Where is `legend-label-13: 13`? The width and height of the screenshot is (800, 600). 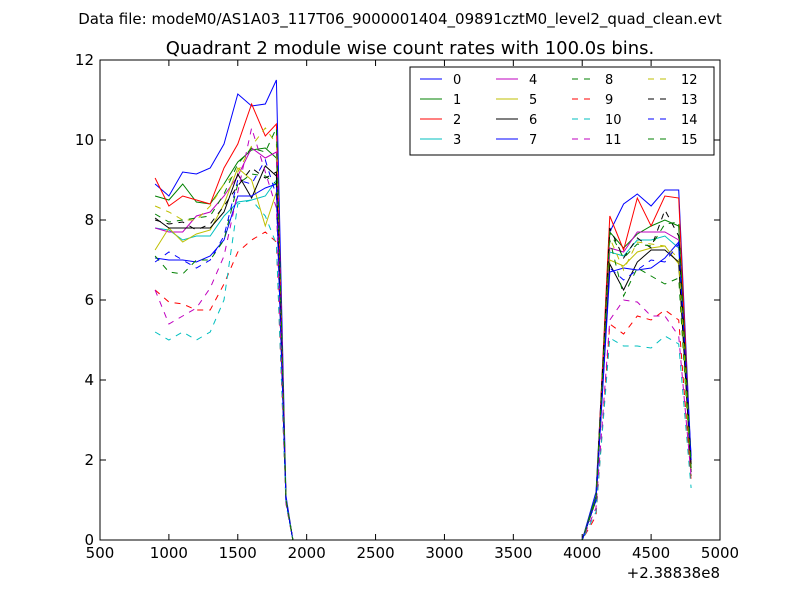
legend-label-13: 13 is located at coordinates (689, 100).